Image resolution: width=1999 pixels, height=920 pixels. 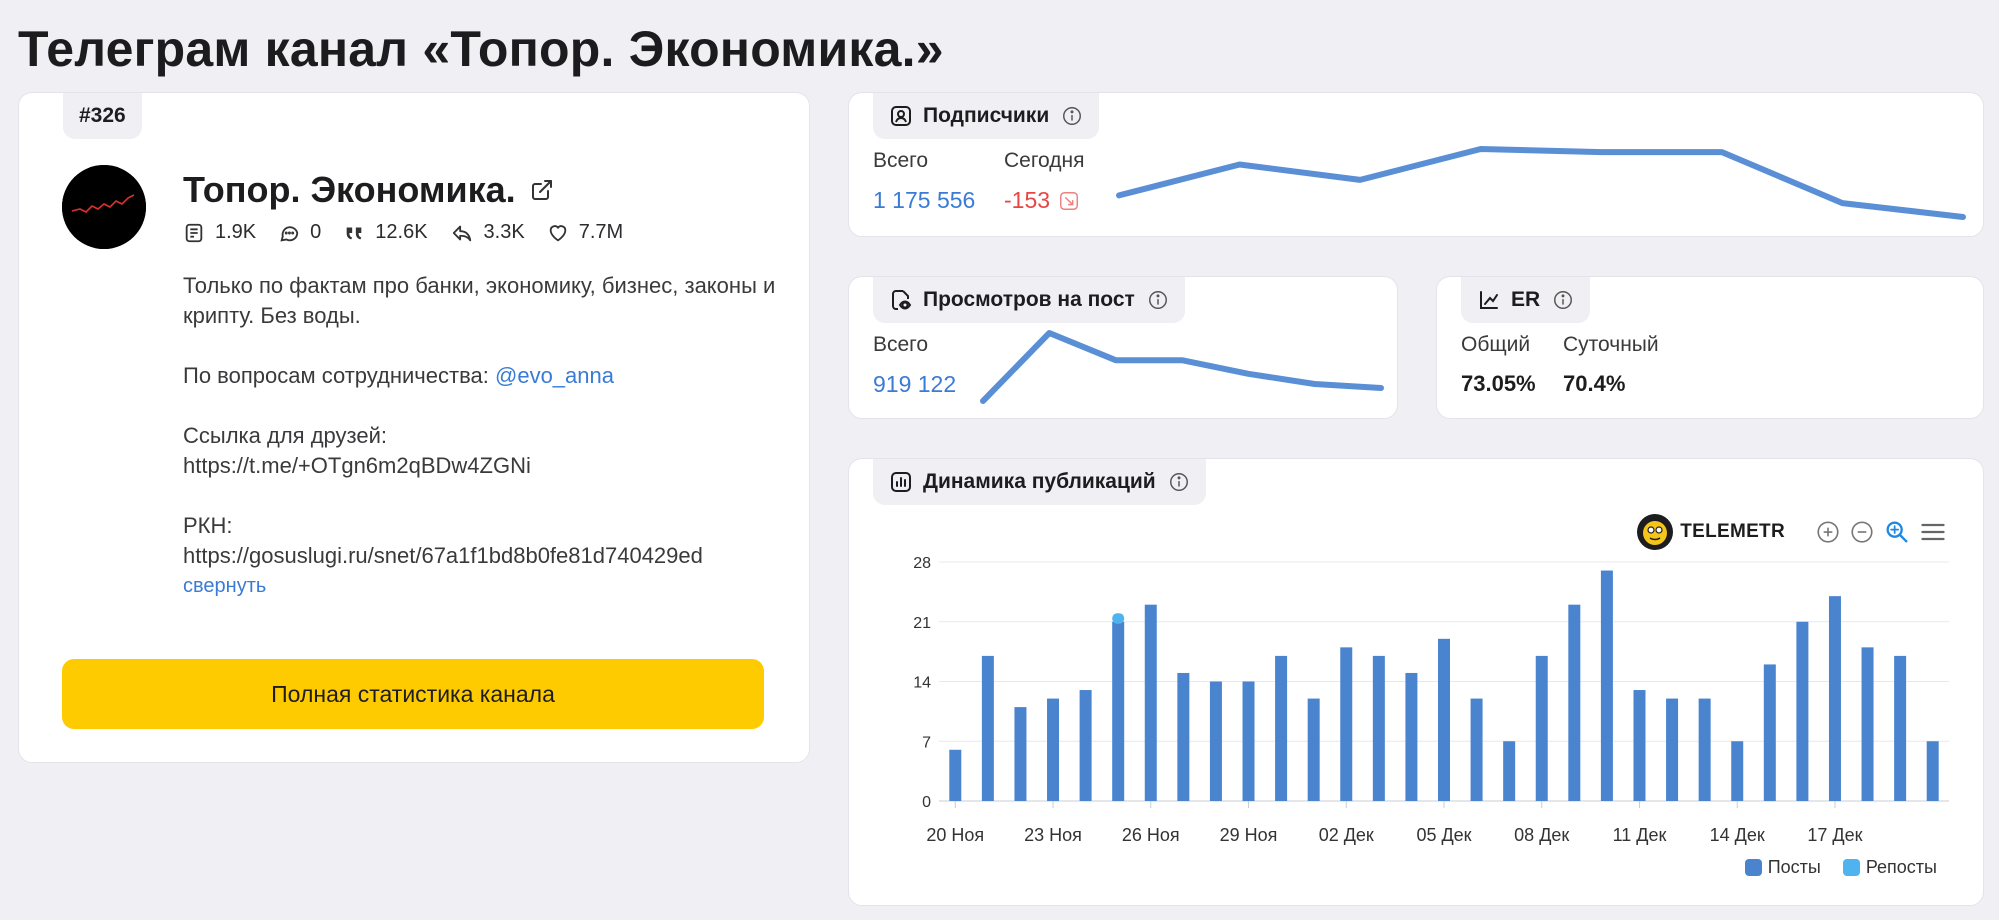 I want to click on channel-stats: 1.9K 0 12.6K 3.3K 7.7M, so click(x=414, y=232).